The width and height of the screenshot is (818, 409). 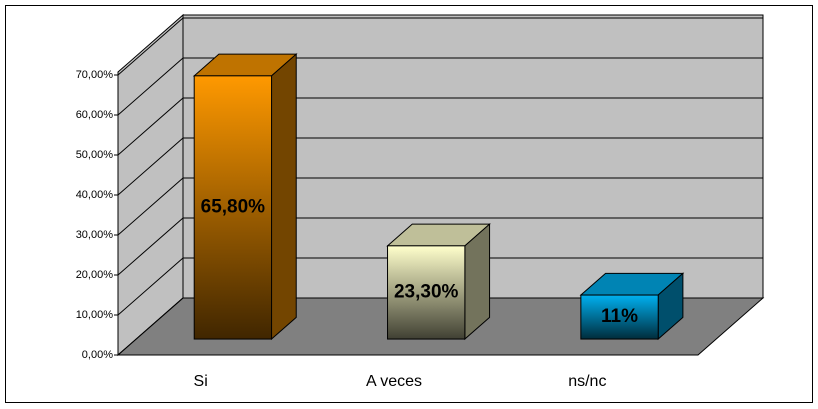 I want to click on value-label: 65,80%, so click(x=233, y=206).